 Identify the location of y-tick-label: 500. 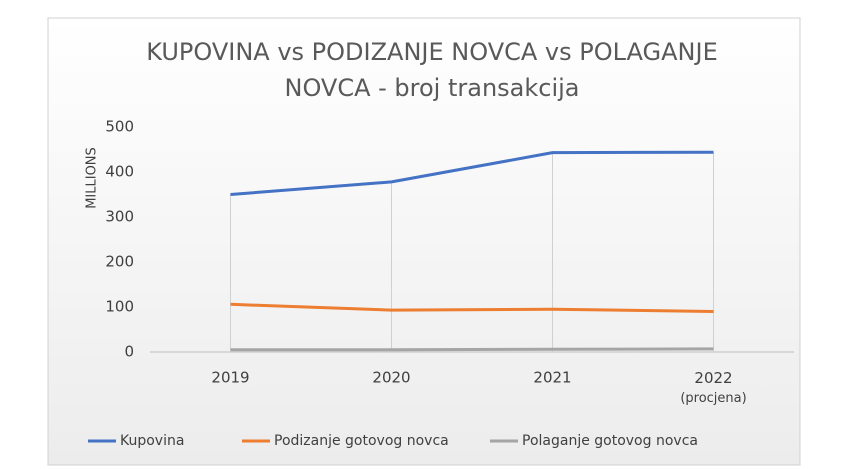
(119, 127).